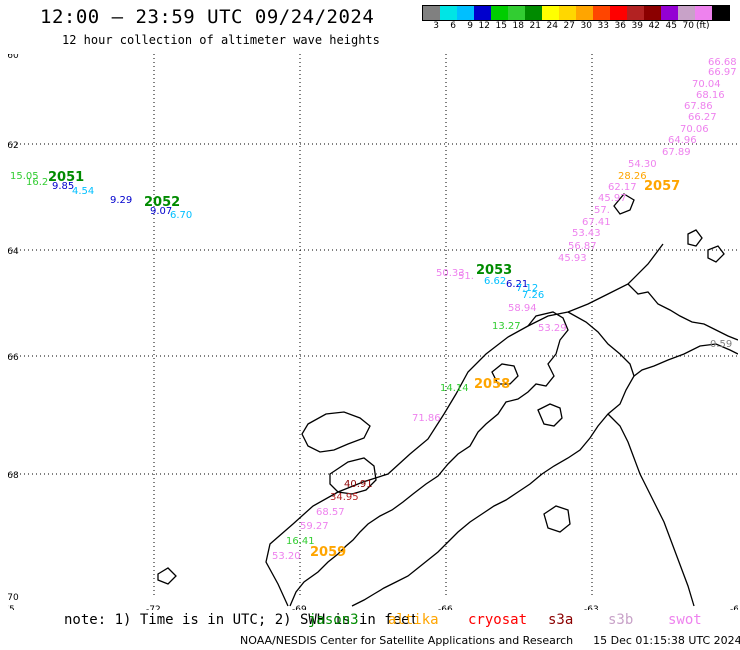 The height and width of the screenshot is (650, 740). I want to click on color-scale-labels: 3 6 9 12 15 18 21 24 27 30 33 36 39 42 45 70 (ft), so click(569, 26).